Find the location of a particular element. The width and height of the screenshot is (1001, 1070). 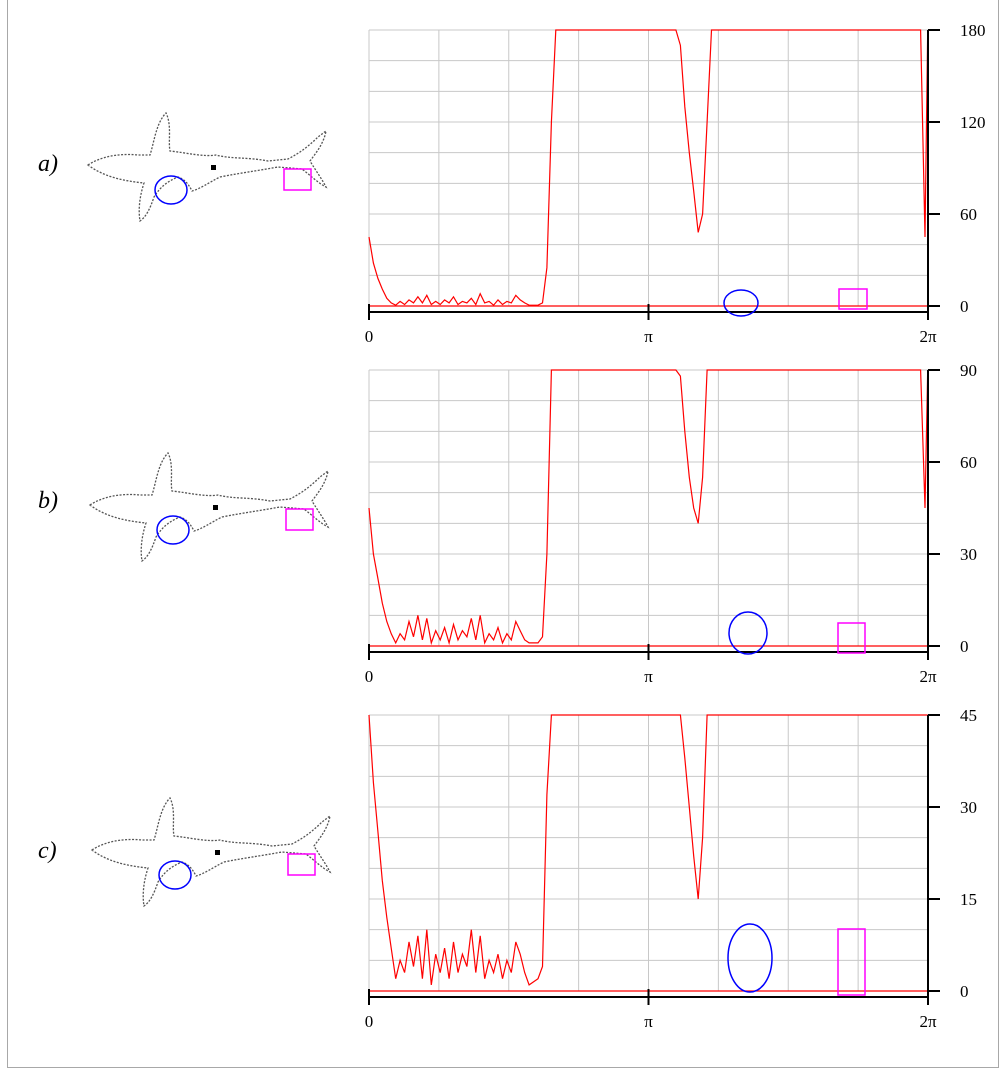

y-tick-label: 45 is located at coordinates (968, 715).